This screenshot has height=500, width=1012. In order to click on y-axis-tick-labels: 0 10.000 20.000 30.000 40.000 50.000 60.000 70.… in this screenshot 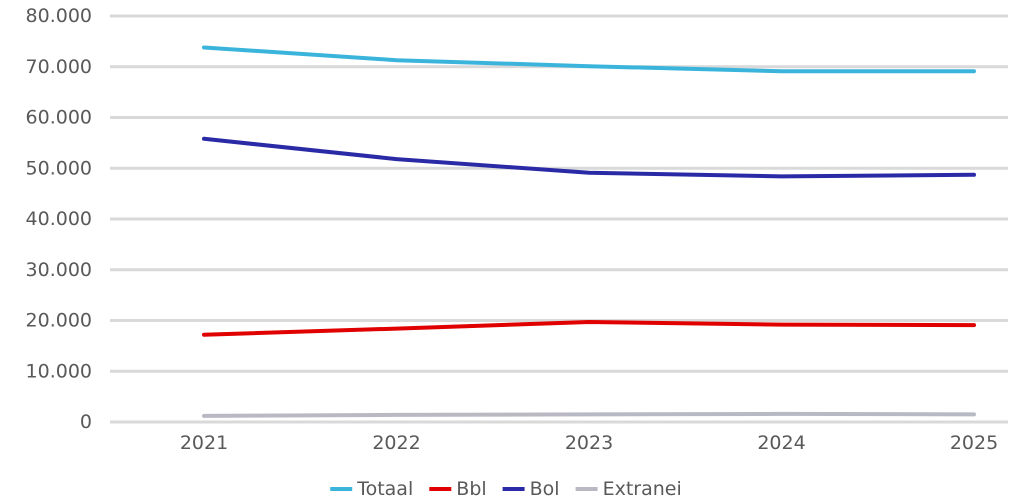, I will do `click(59, 219)`.